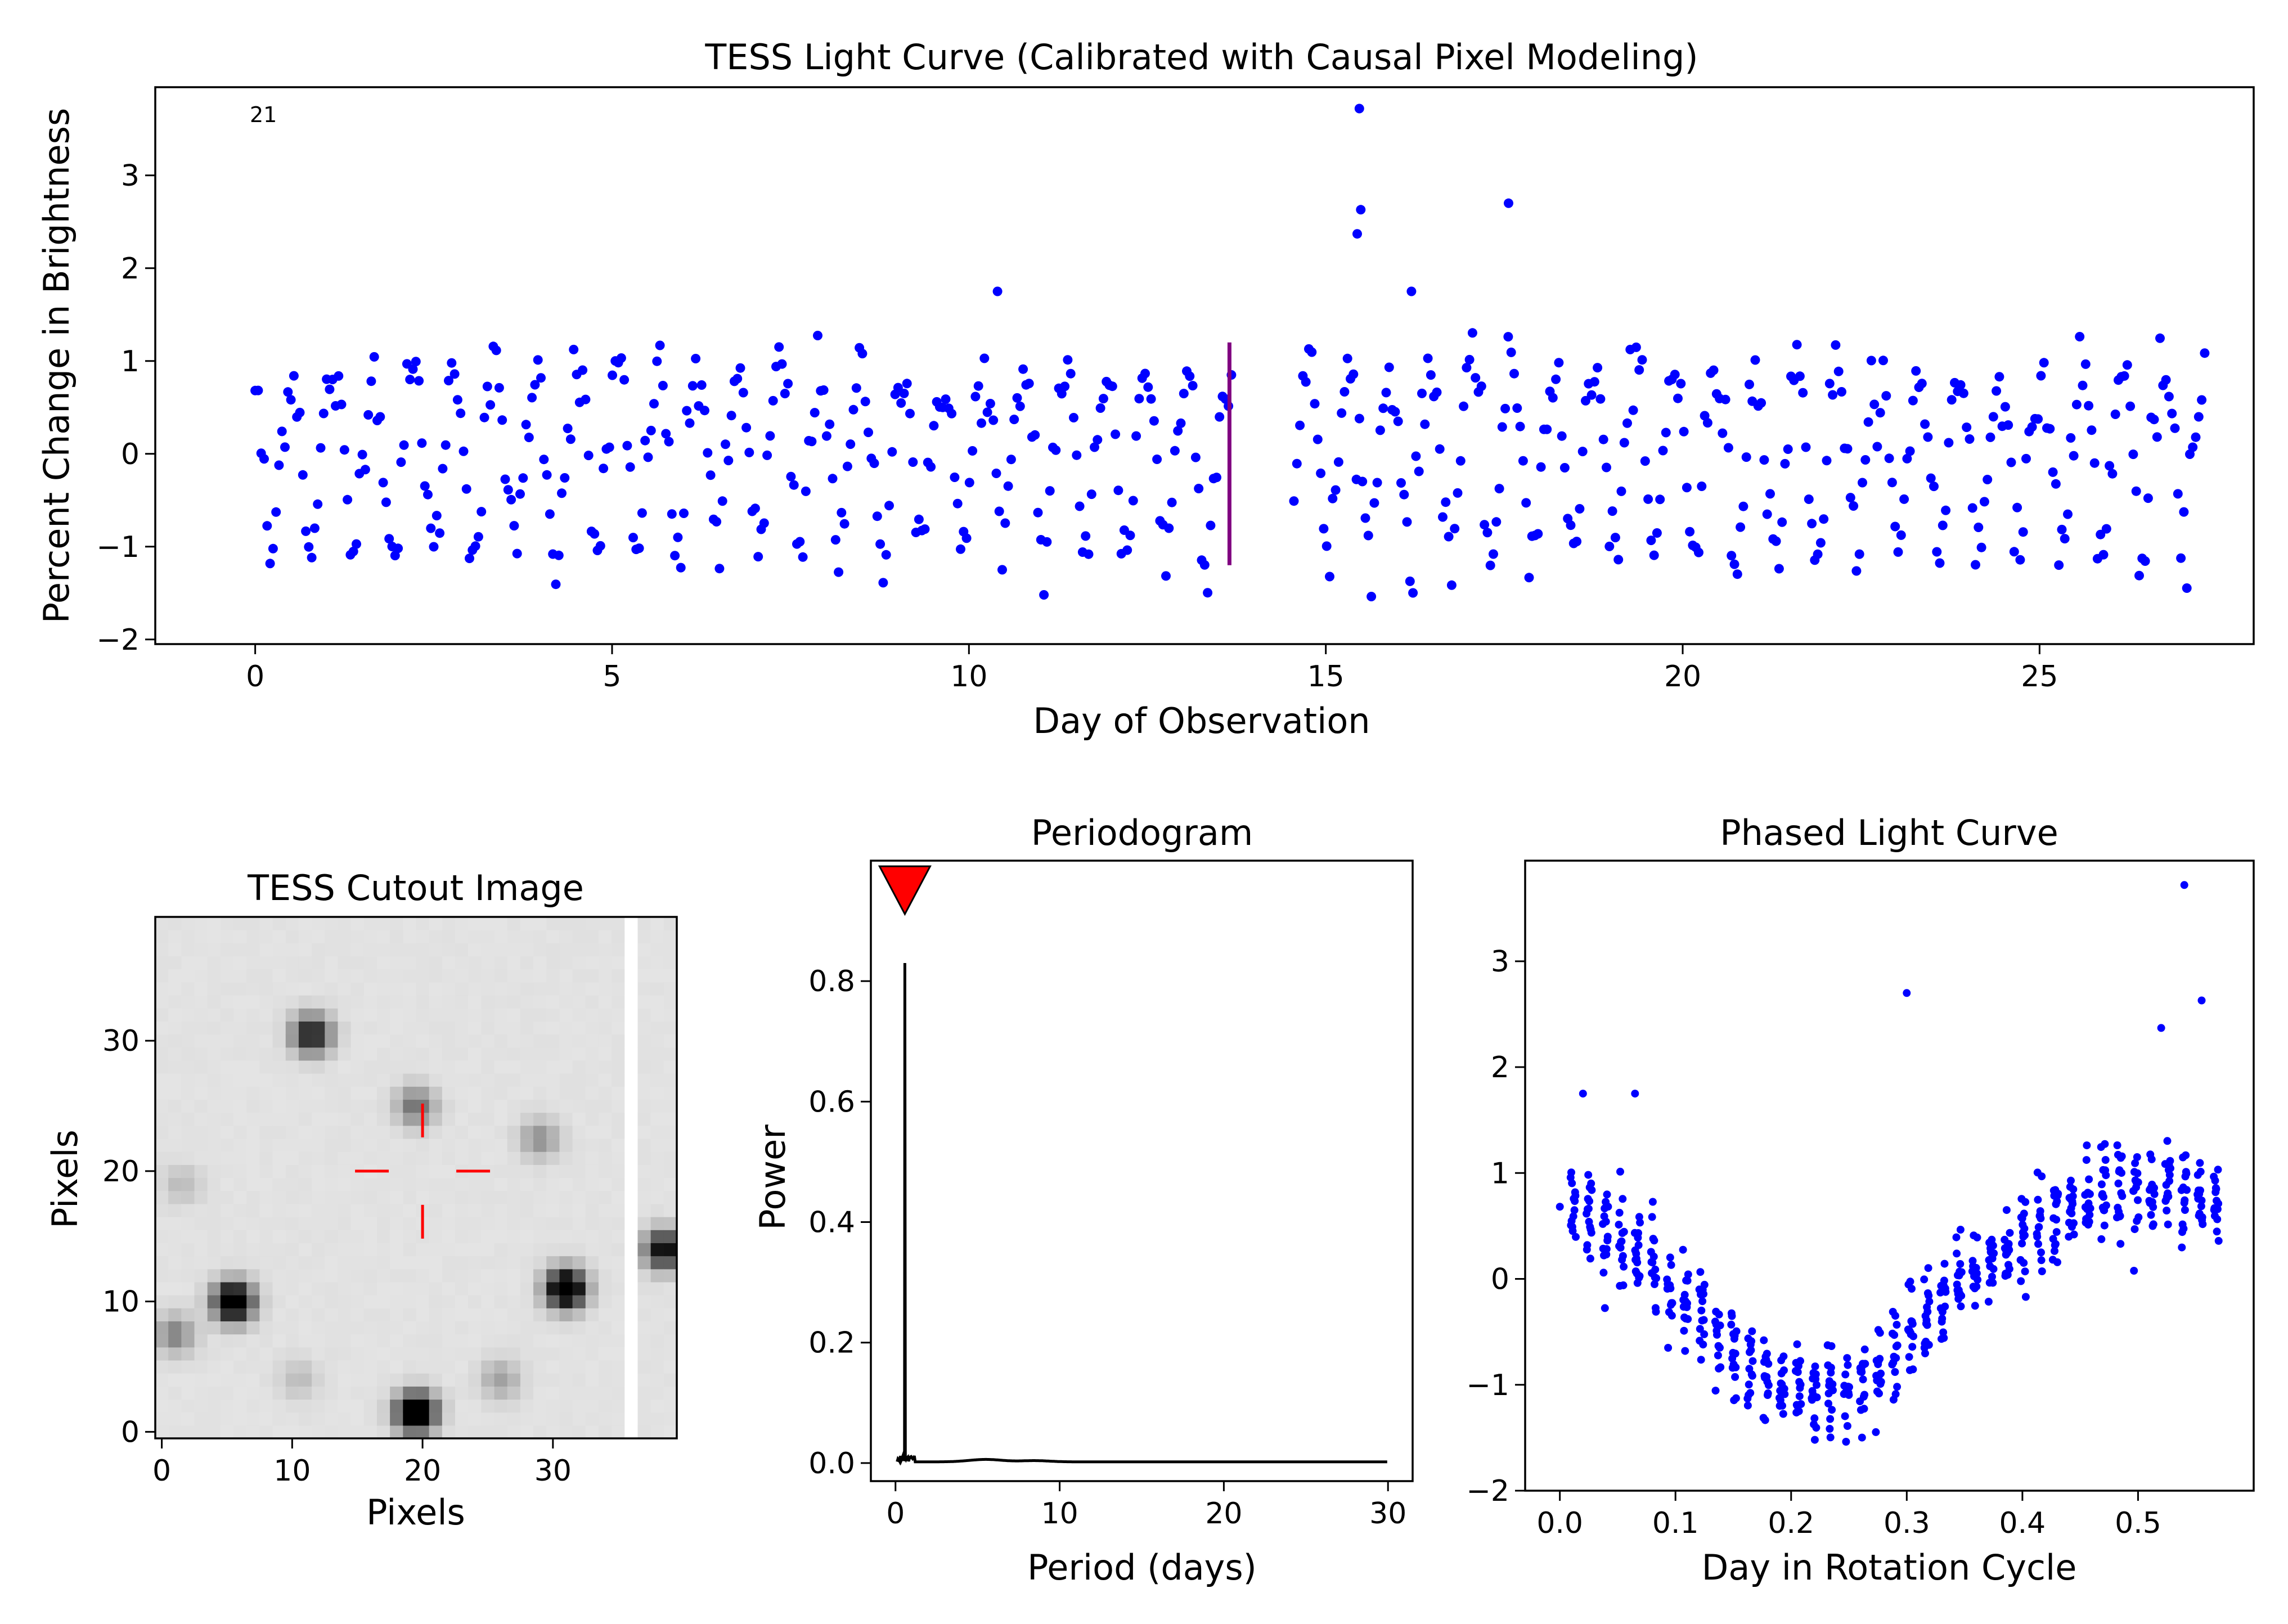 This screenshot has width=2288, height=1624. What do you see at coordinates (1500, 1280) in the screenshot?
I see `phased-y-tick-label: 0` at bounding box center [1500, 1280].